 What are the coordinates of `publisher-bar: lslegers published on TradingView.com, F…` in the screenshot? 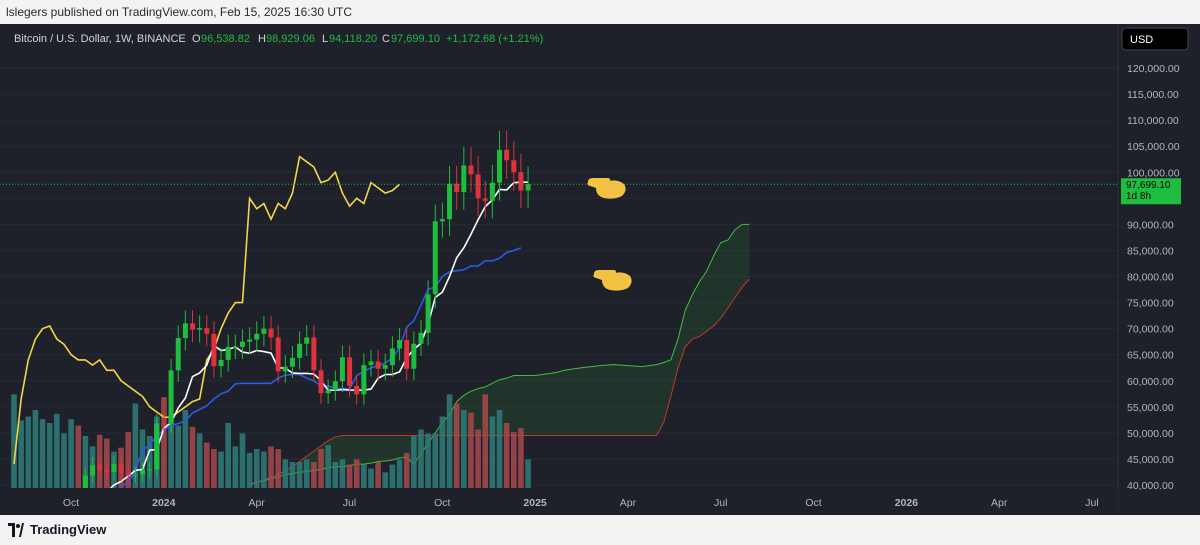 It's located at (600, 12).